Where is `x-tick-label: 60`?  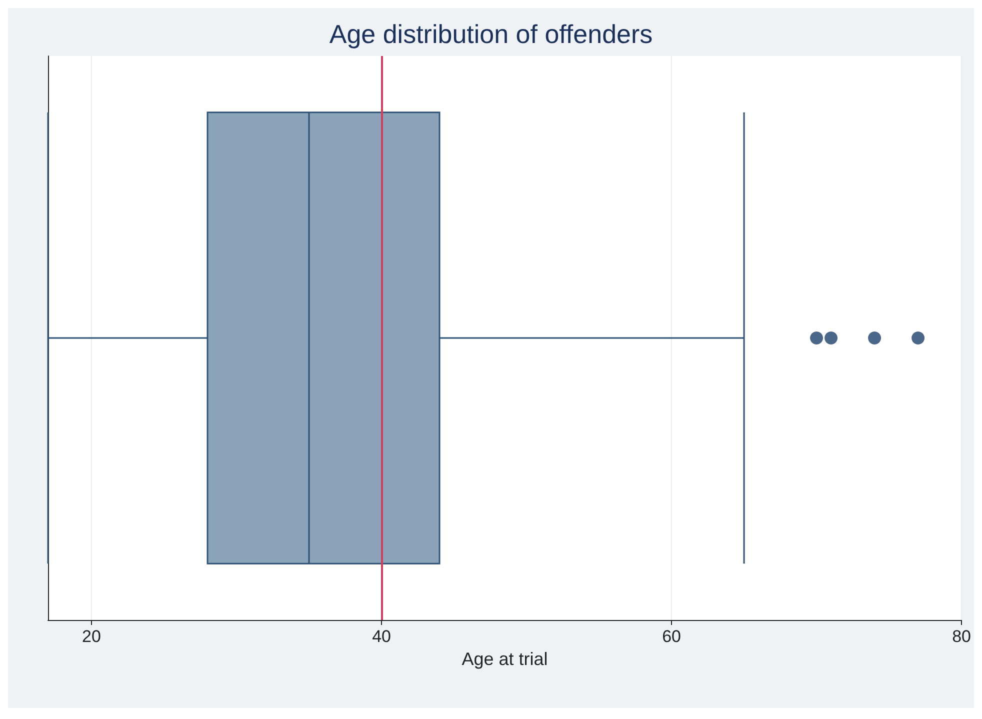 x-tick-label: 60 is located at coordinates (671, 636).